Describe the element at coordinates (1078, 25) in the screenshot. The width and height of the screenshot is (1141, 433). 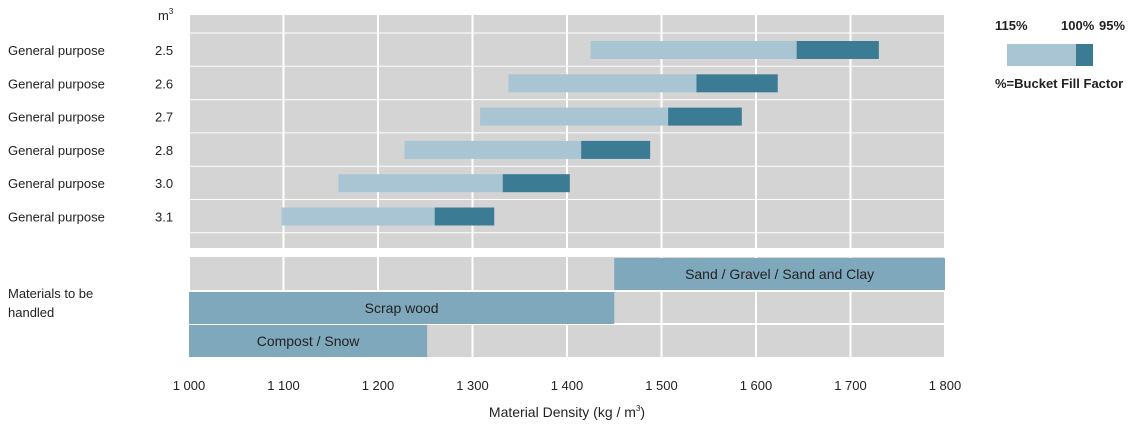
I see `legend-label-100: 100%` at that location.